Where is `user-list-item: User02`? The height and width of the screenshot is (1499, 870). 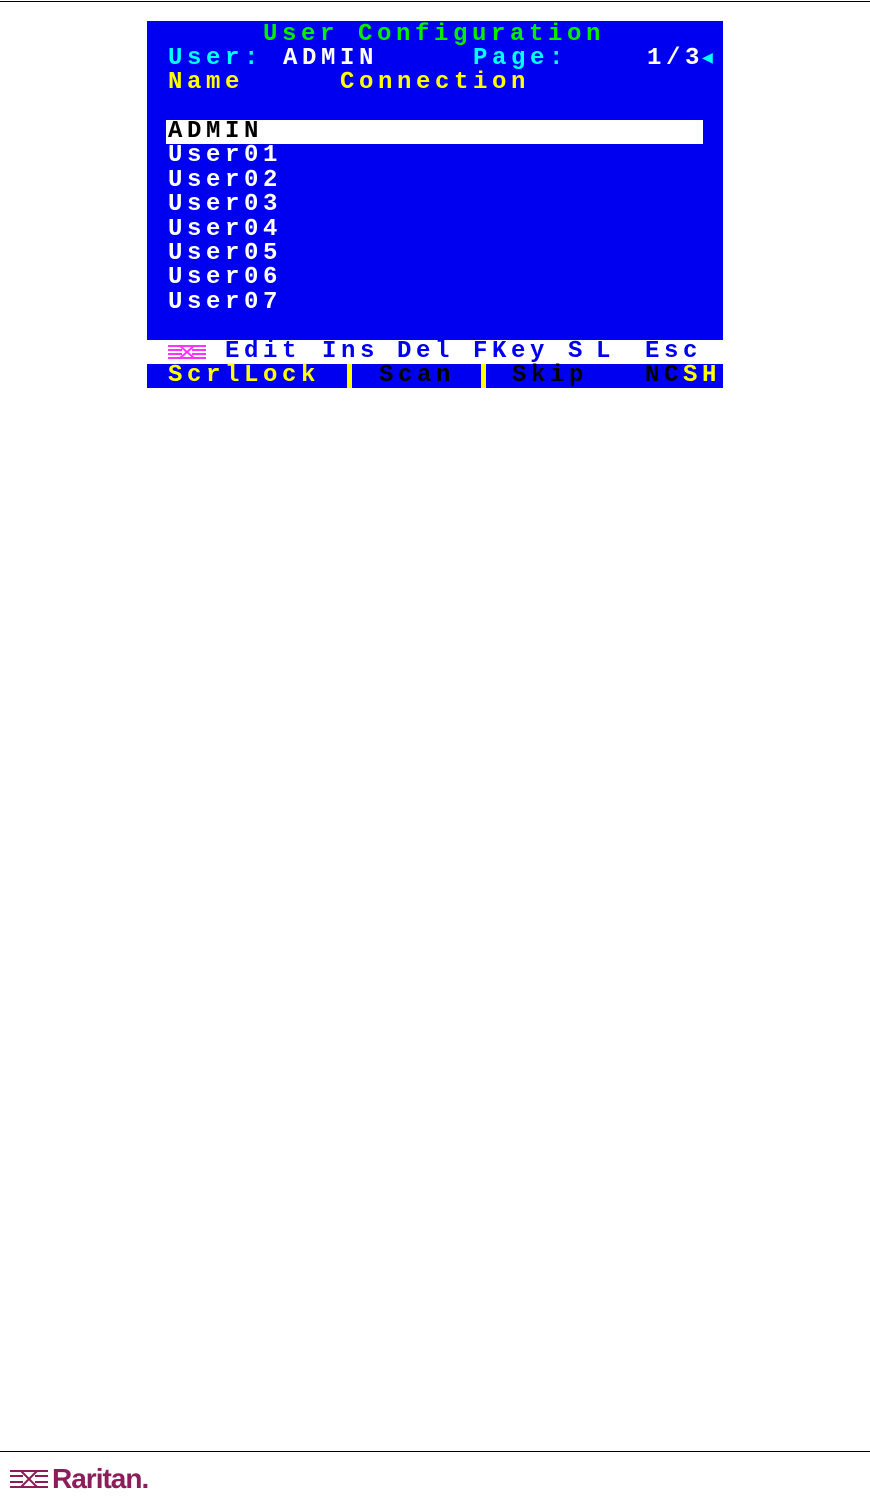 user-list-item: User02 is located at coordinates (225, 180).